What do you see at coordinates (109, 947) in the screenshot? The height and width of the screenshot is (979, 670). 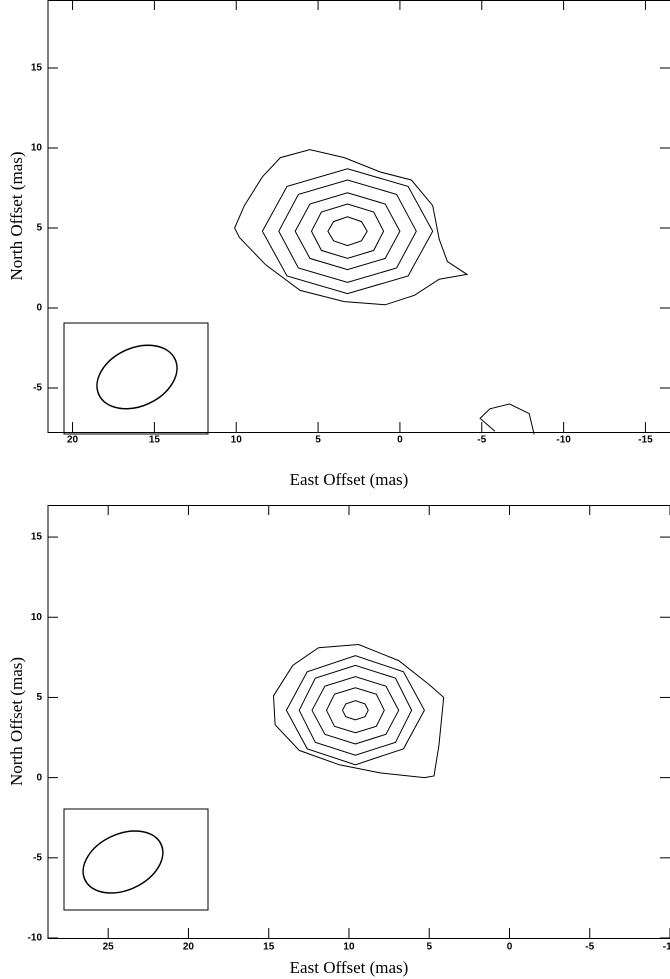 I see `x-tick-label: 25` at bounding box center [109, 947].